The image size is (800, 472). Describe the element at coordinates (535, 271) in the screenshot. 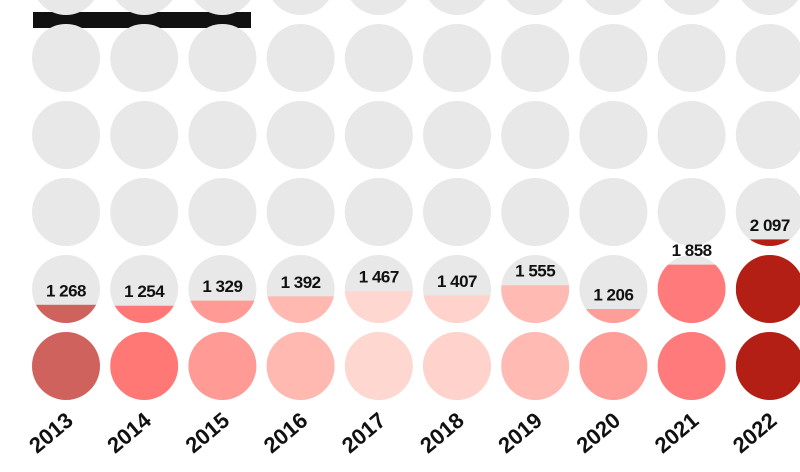

I see `value-label: 1 555` at that location.